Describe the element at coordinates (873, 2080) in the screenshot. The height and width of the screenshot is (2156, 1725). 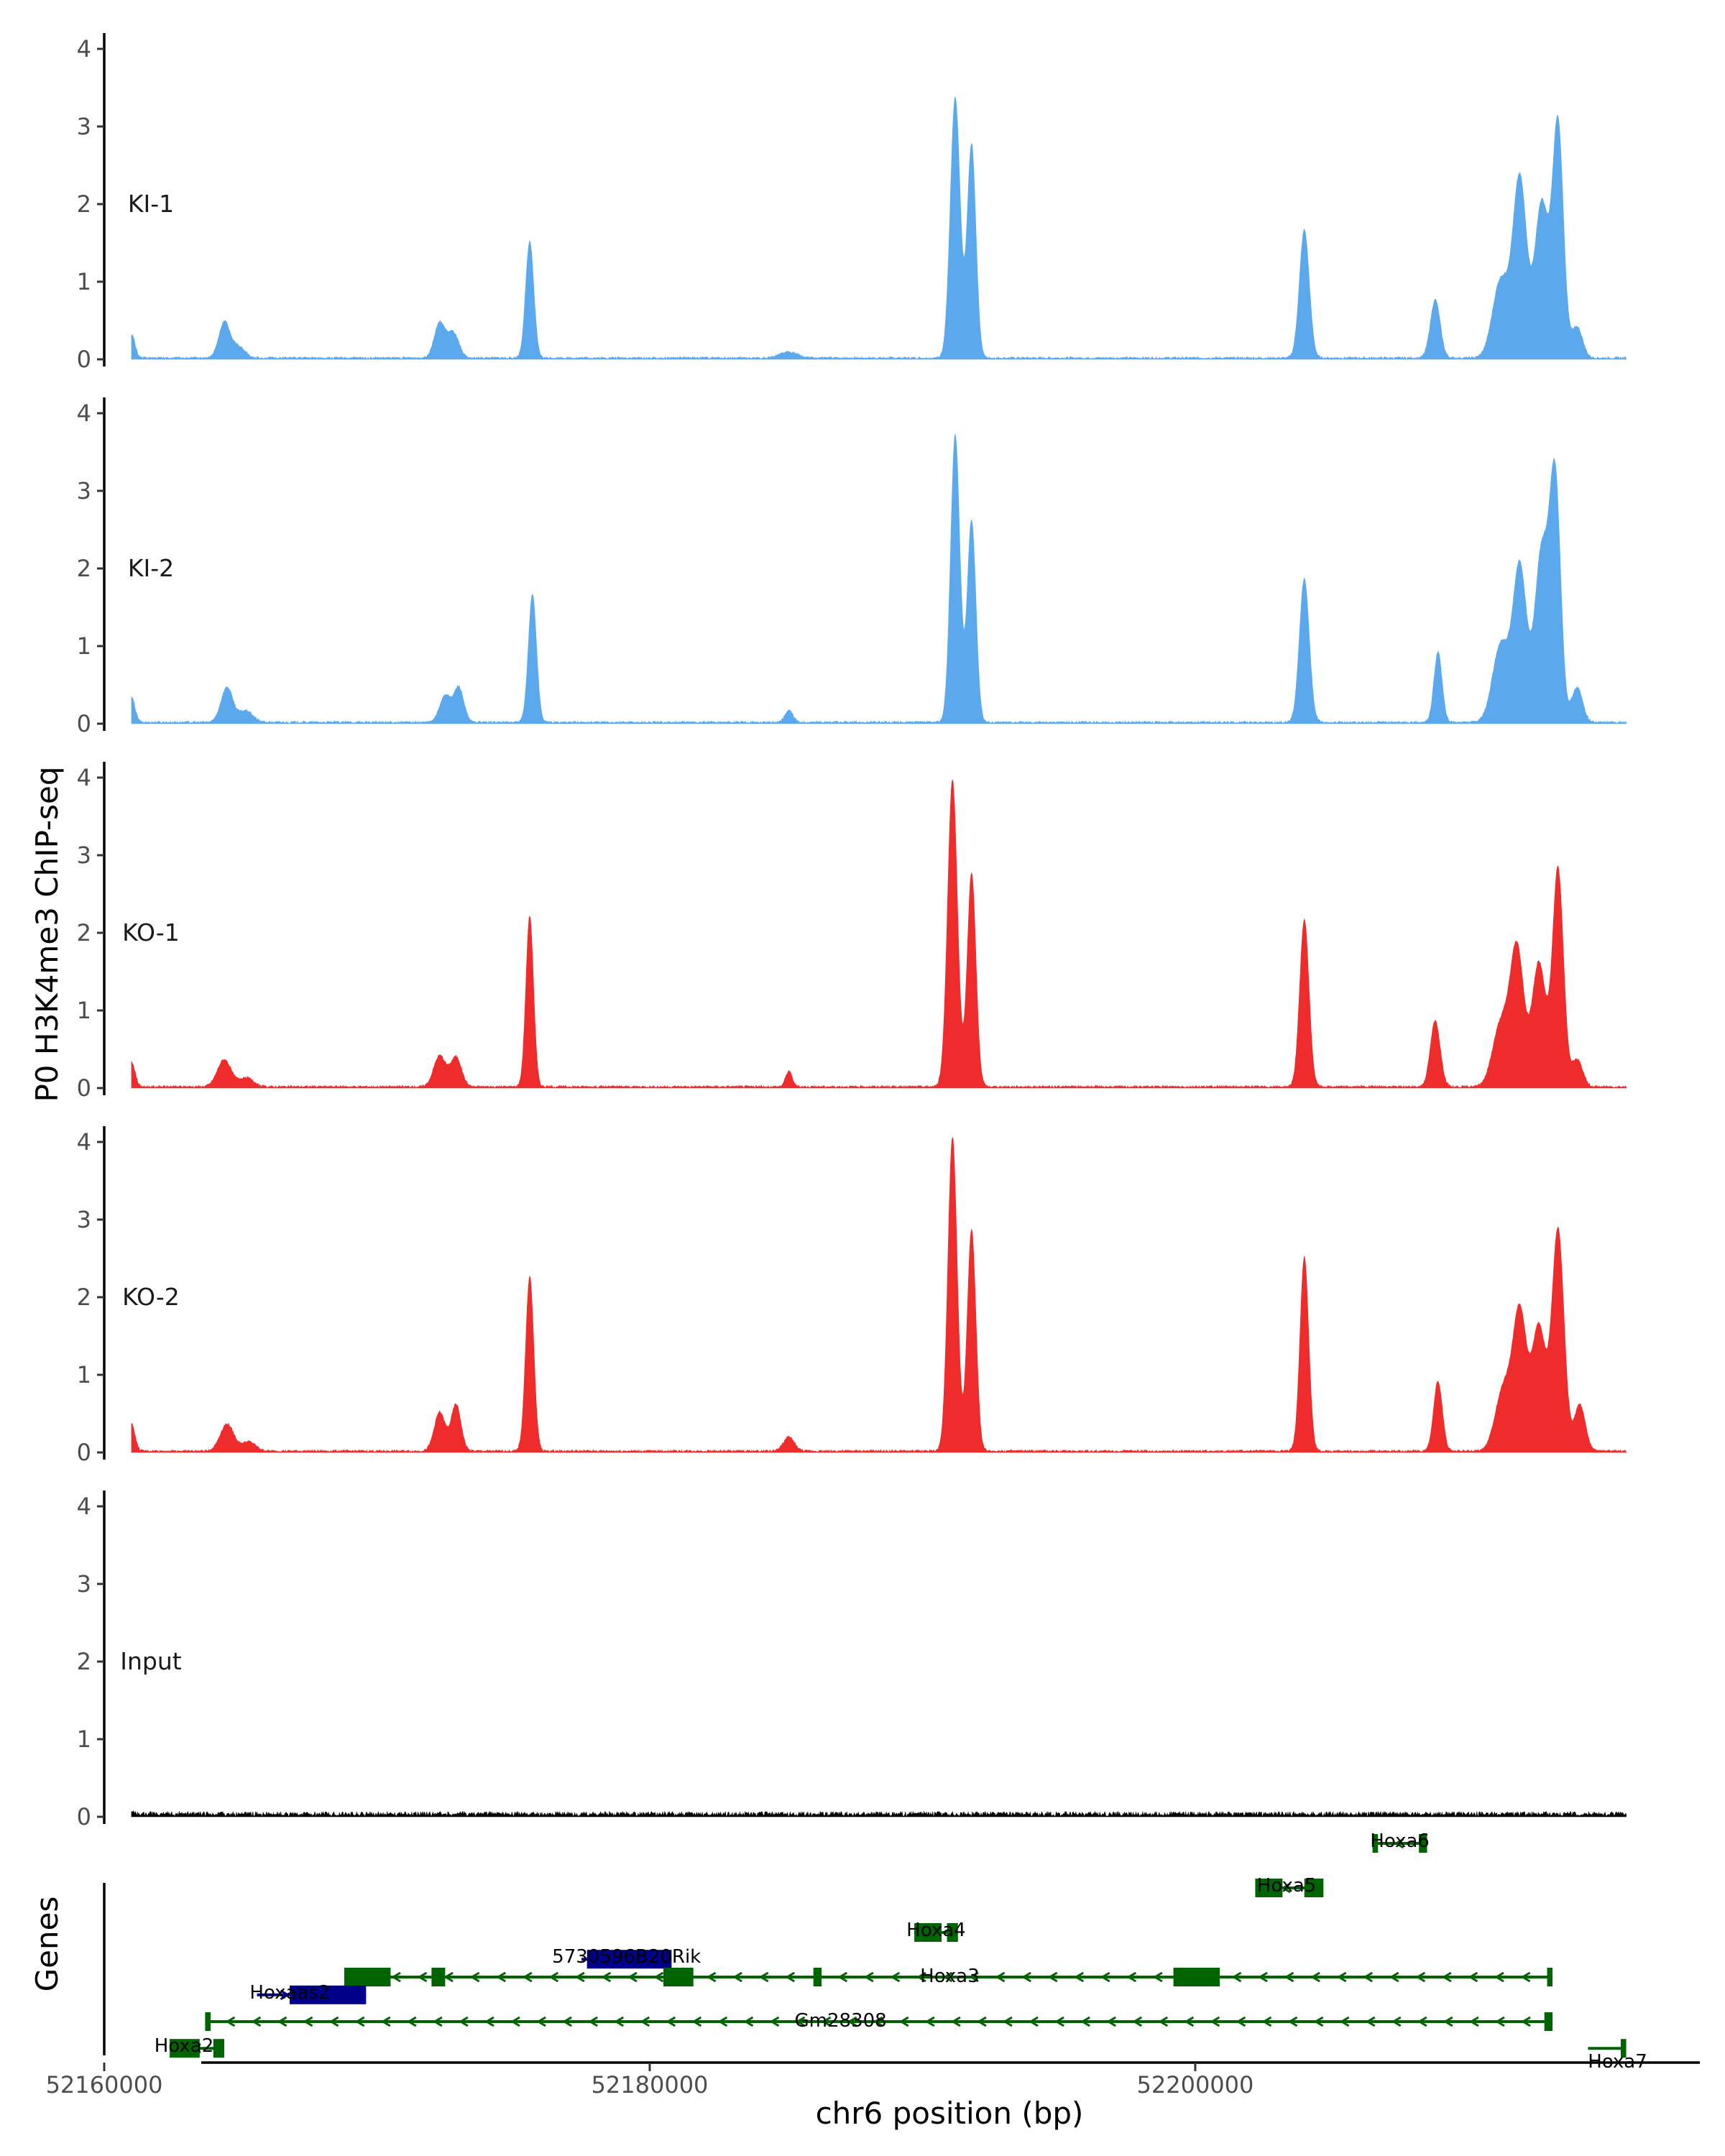
I see `x-axis: 52160000 52180000 52200000` at that location.